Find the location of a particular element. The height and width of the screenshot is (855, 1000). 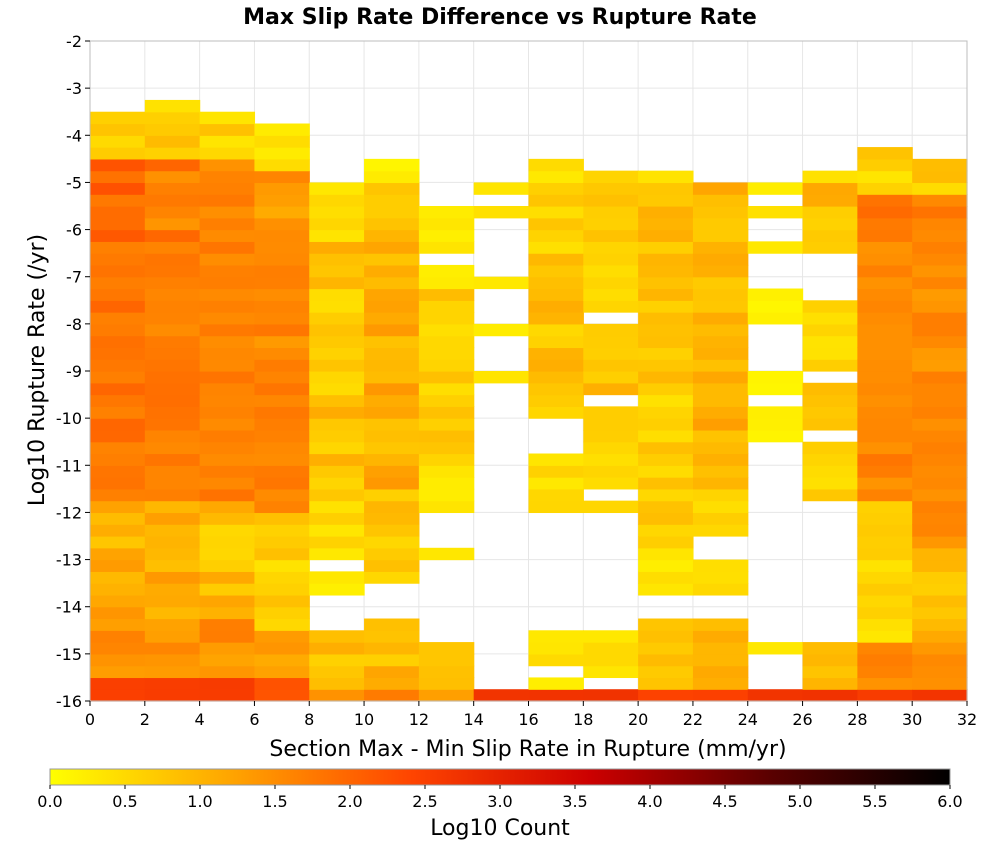

x-tick-label: 10 is located at coordinates (364, 719).